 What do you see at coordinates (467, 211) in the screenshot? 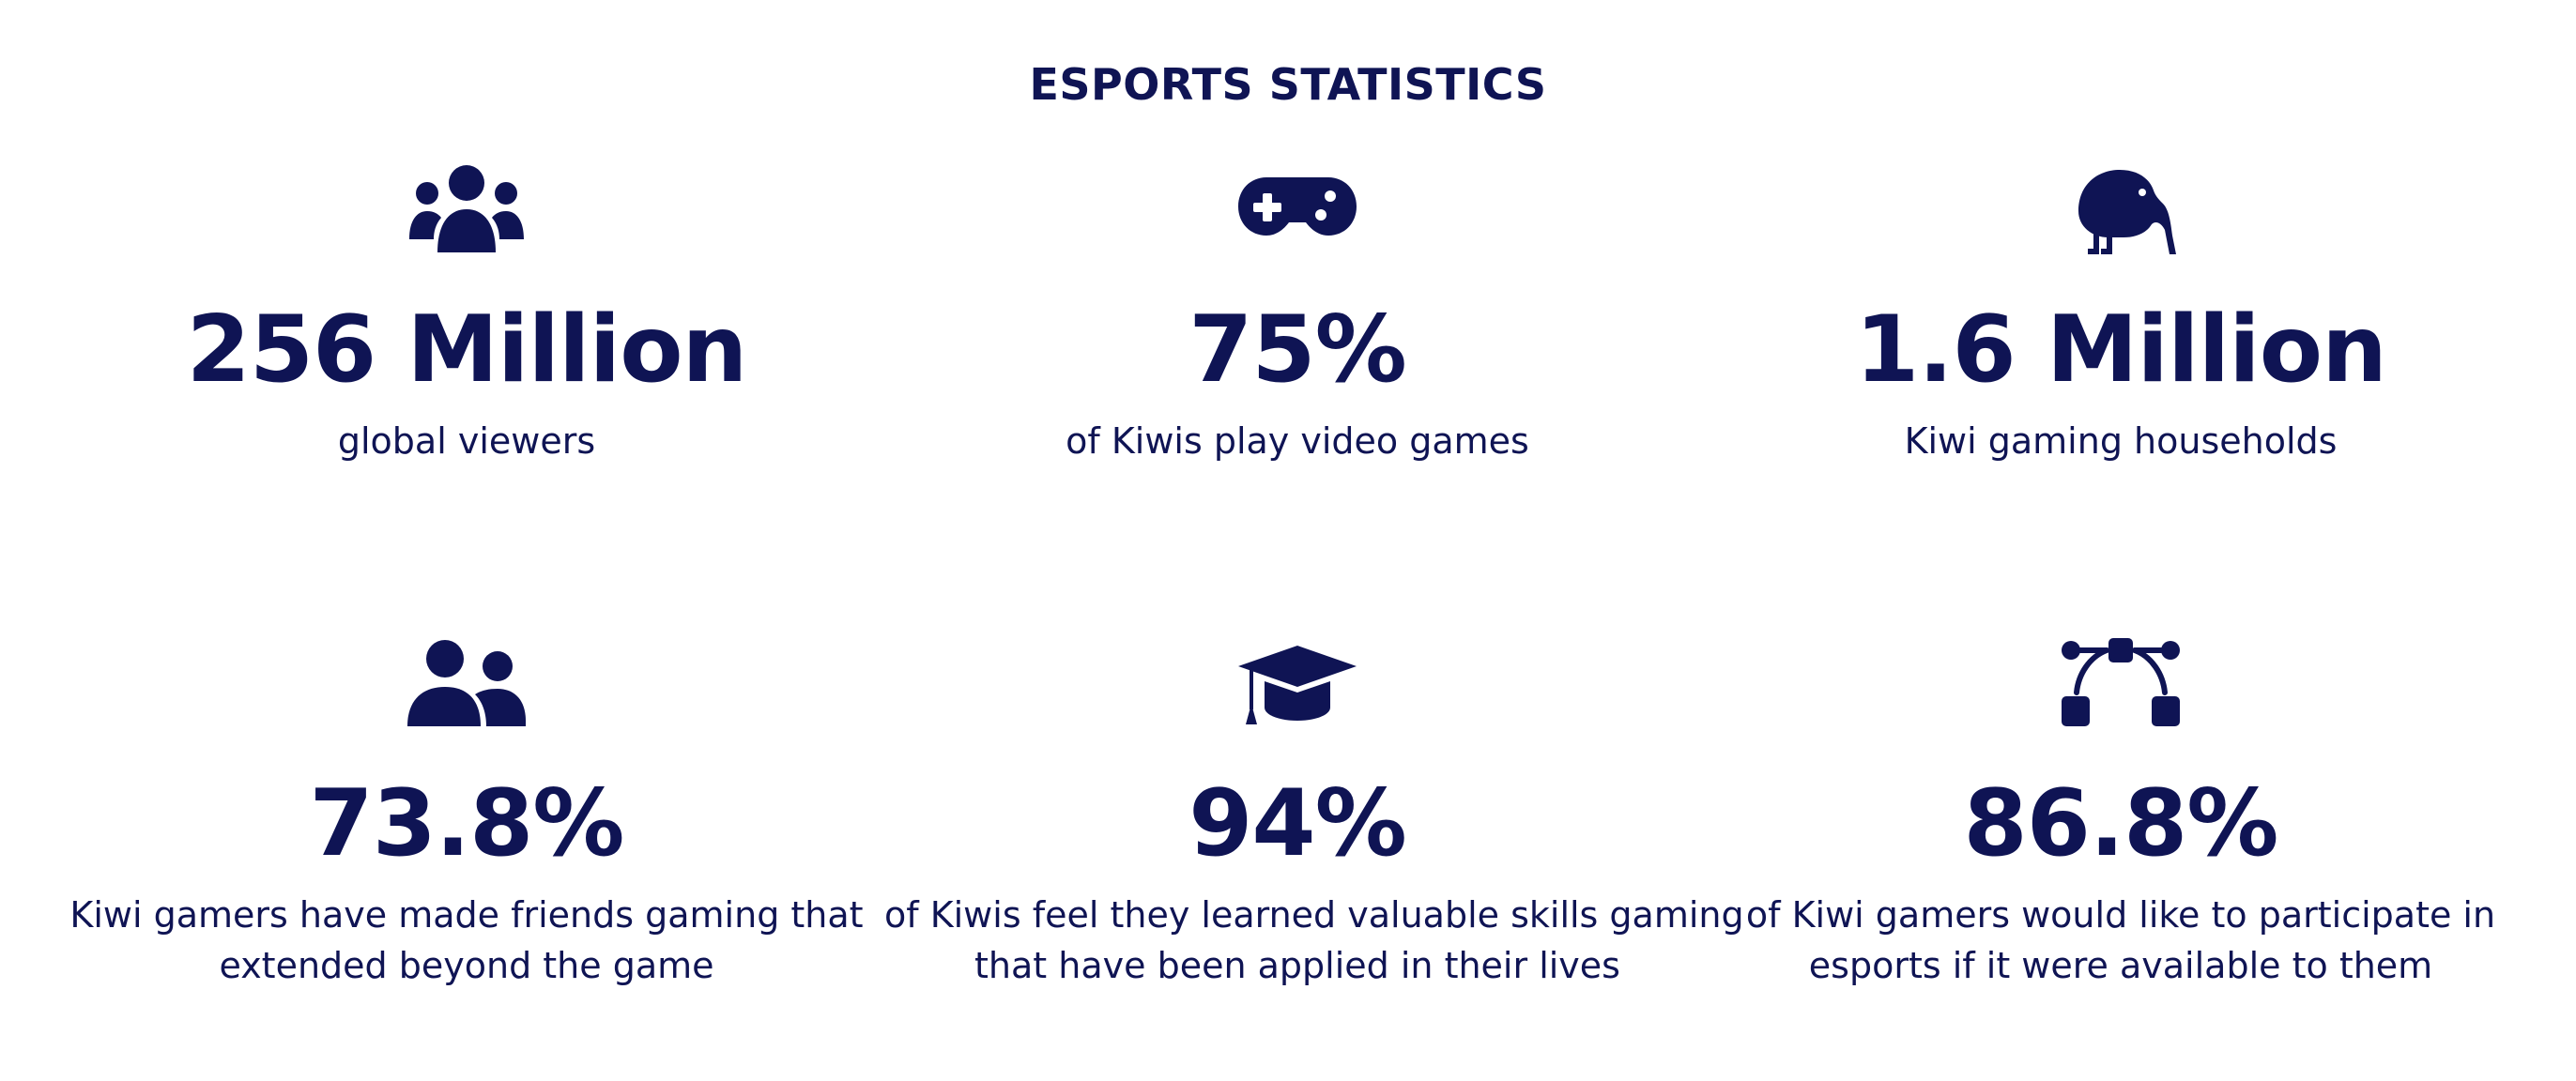
I see `users-group-icon` at bounding box center [467, 211].